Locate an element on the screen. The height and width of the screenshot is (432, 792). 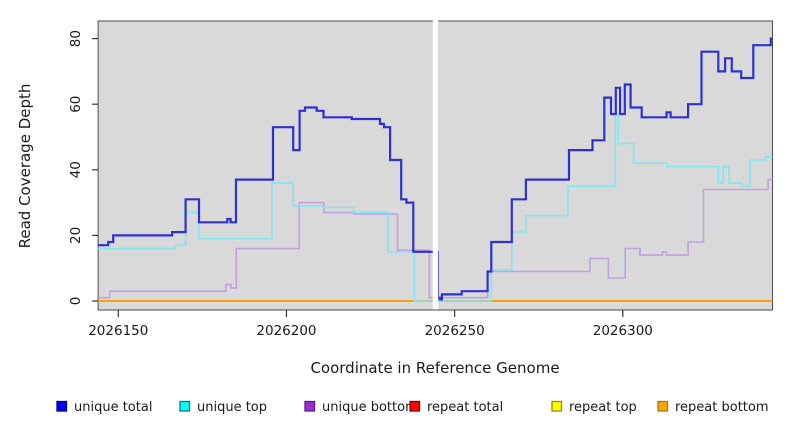
legend-item-repeat-top: repeat top is located at coordinates (594, 407).